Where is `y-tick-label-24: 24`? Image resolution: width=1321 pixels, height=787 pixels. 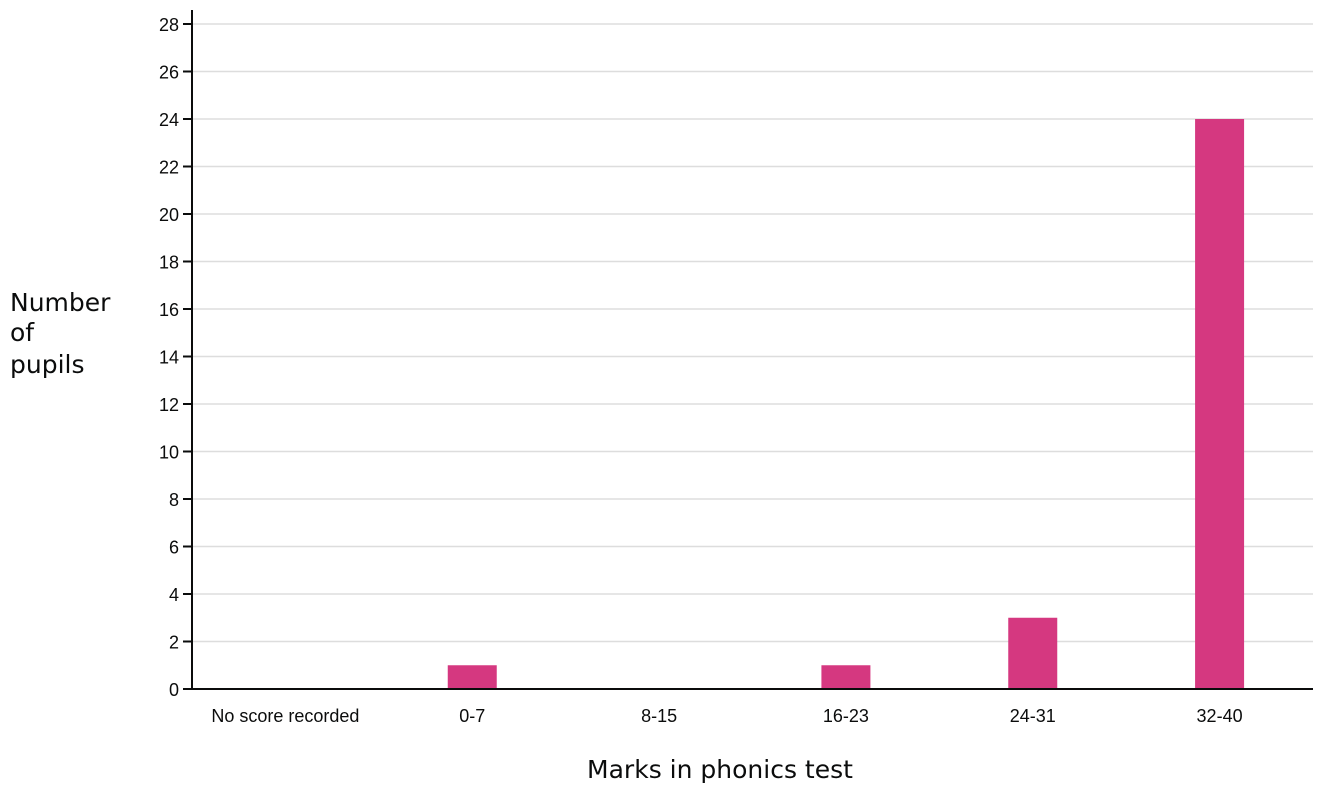
y-tick-label-24: 24 is located at coordinates (169, 120).